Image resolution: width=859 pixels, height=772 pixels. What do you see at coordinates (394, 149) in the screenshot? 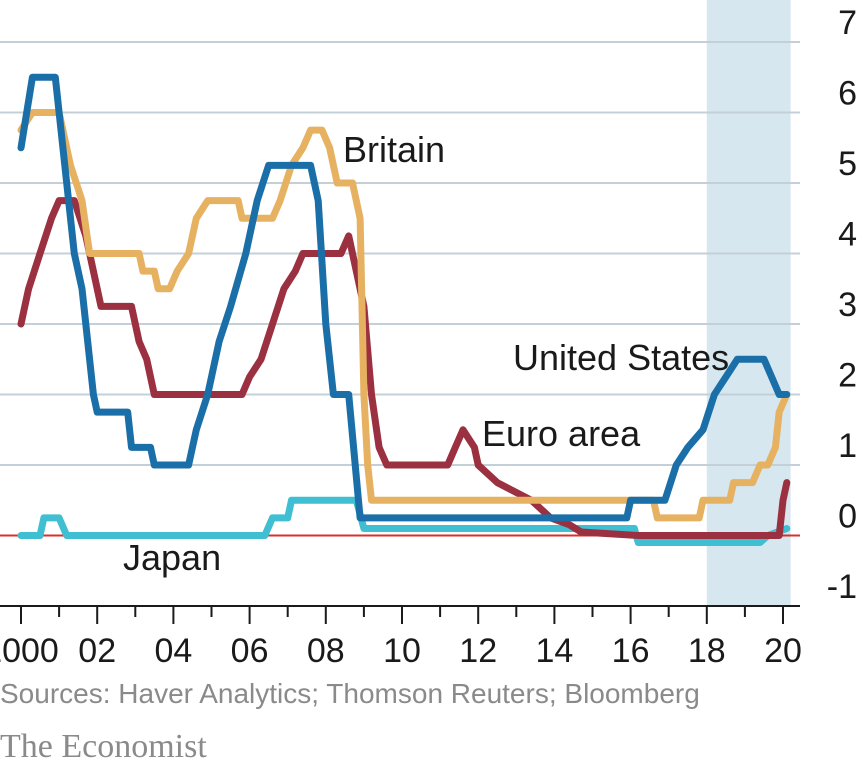
I see `label-britain: Britain` at bounding box center [394, 149].